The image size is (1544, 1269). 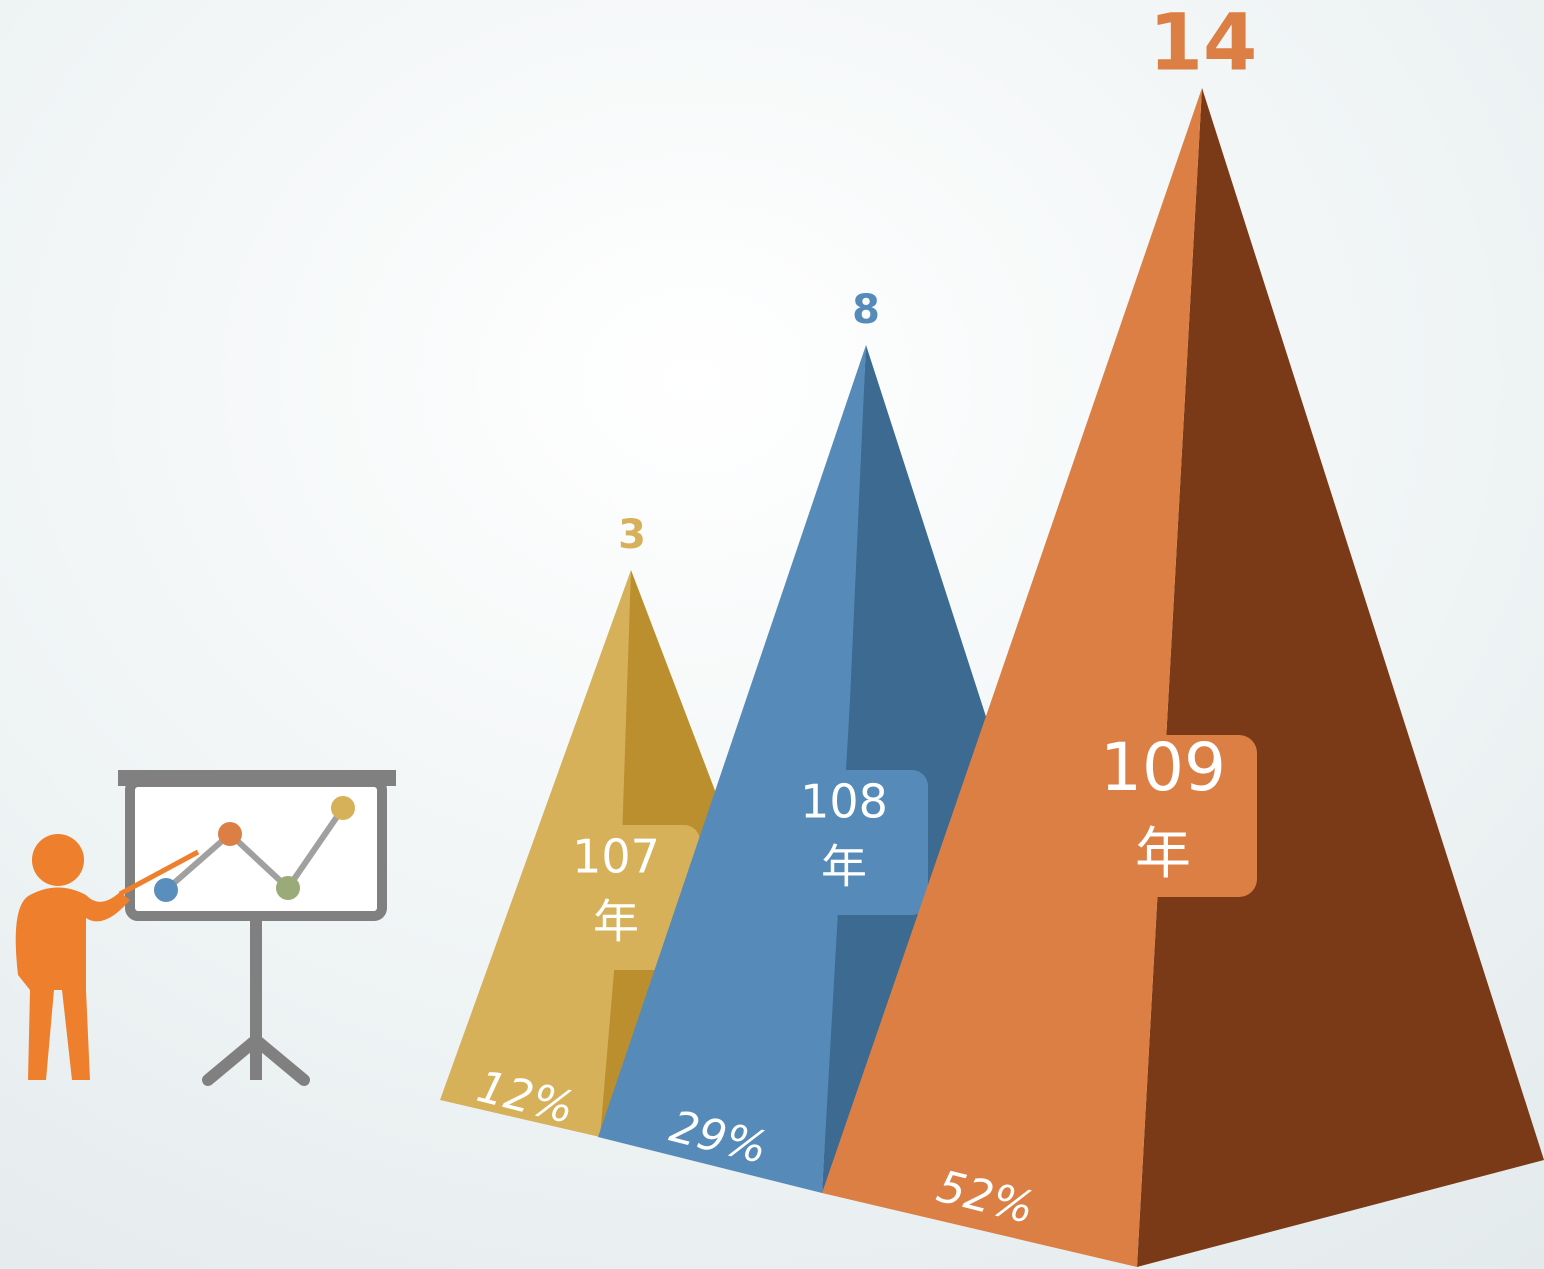 What do you see at coordinates (632, 535) in the screenshot?
I see `top-value: 3` at bounding box center [632, 535].